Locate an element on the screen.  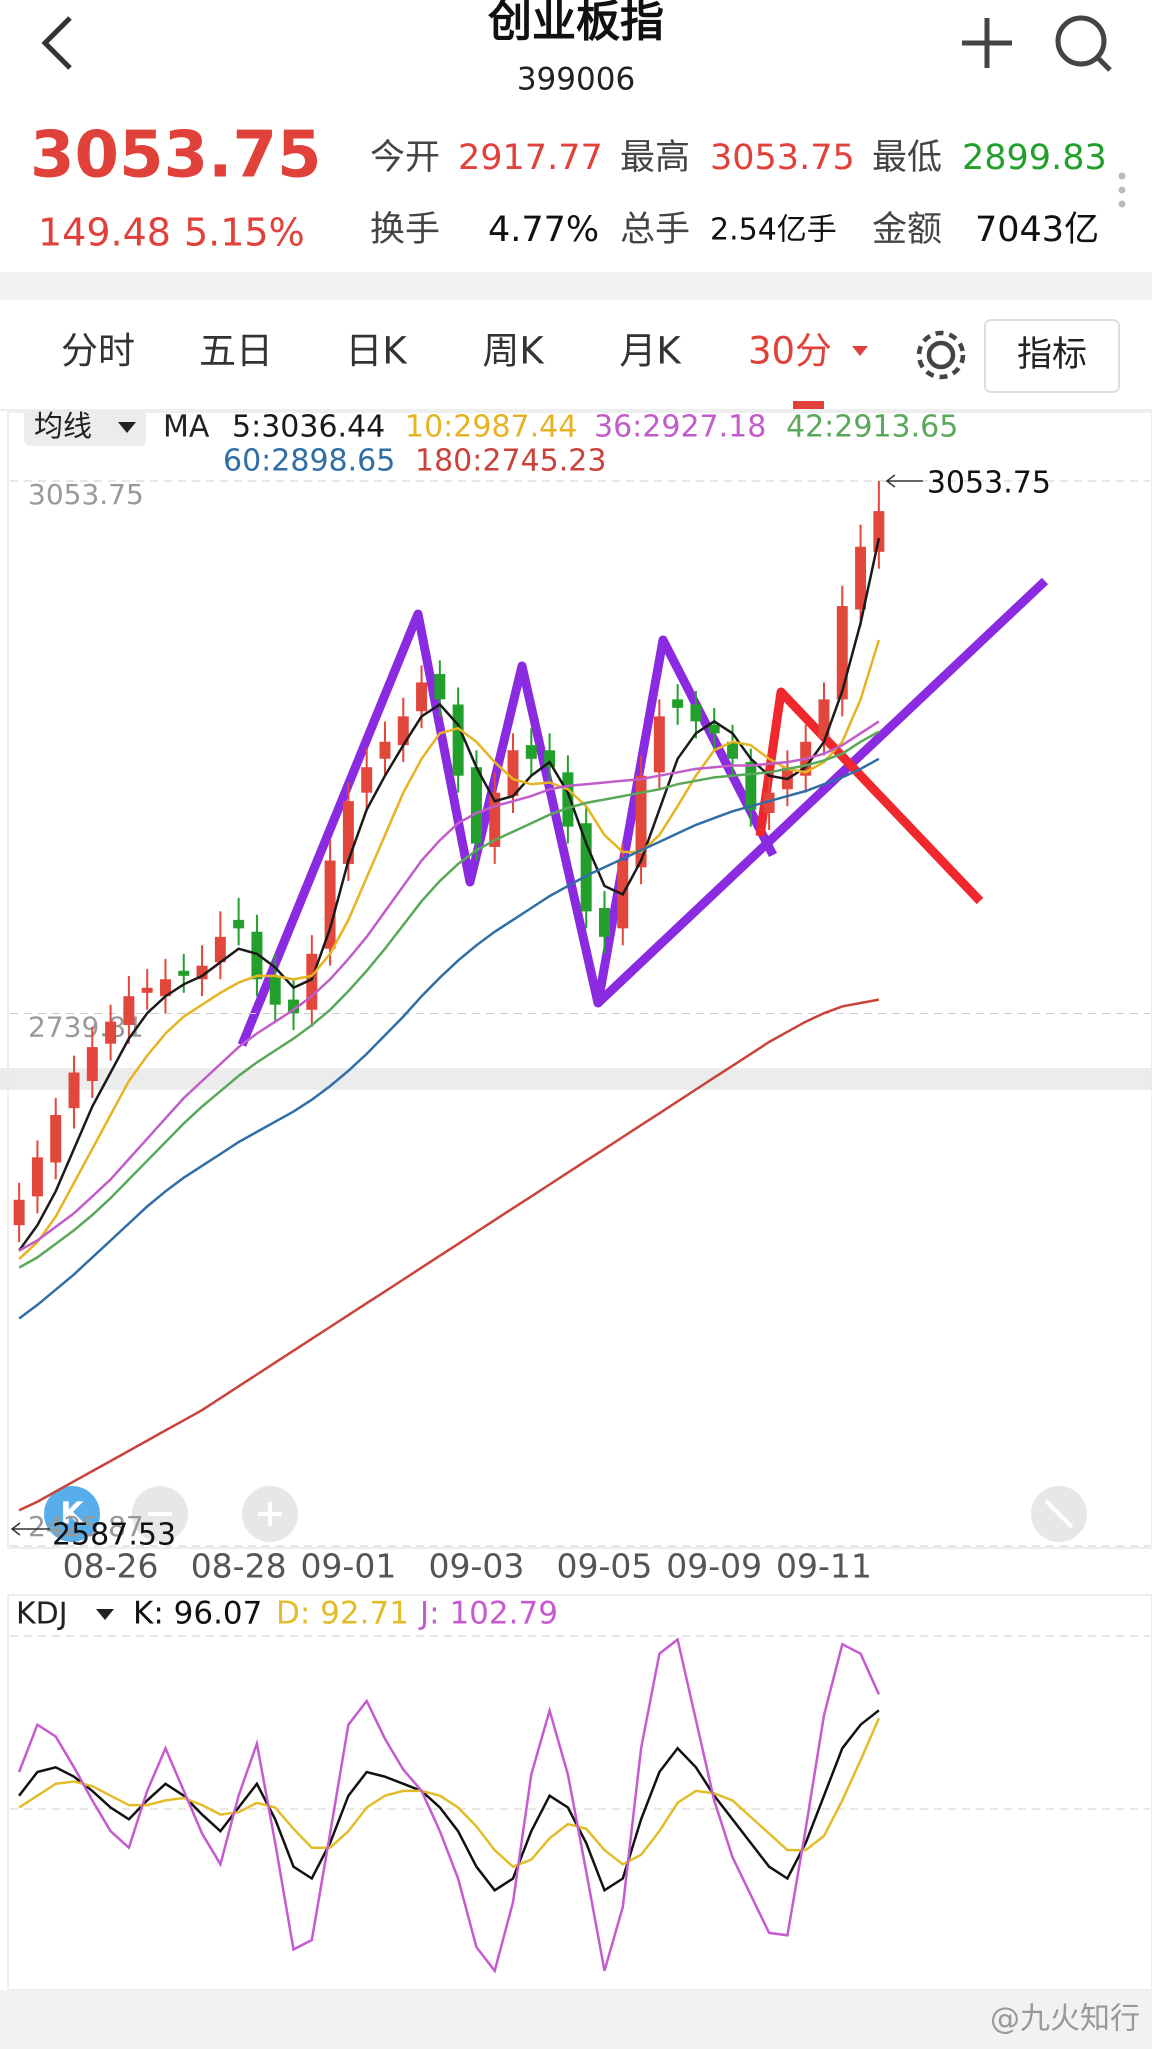
indicator-button-label: 指标 is located at coordinates (1052, 355).